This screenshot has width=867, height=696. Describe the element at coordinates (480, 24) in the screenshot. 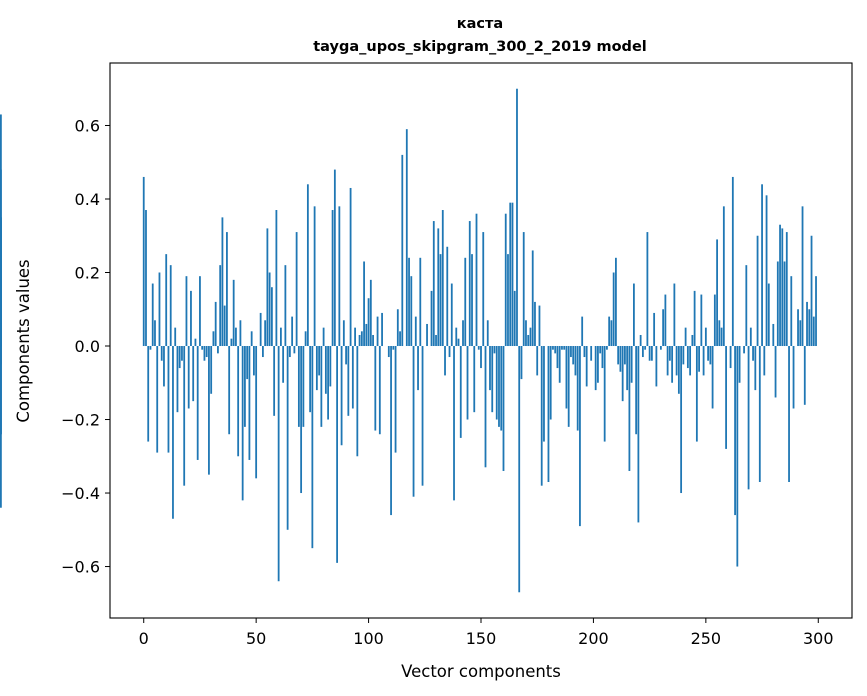

I see `chart-title: каста` at that location.